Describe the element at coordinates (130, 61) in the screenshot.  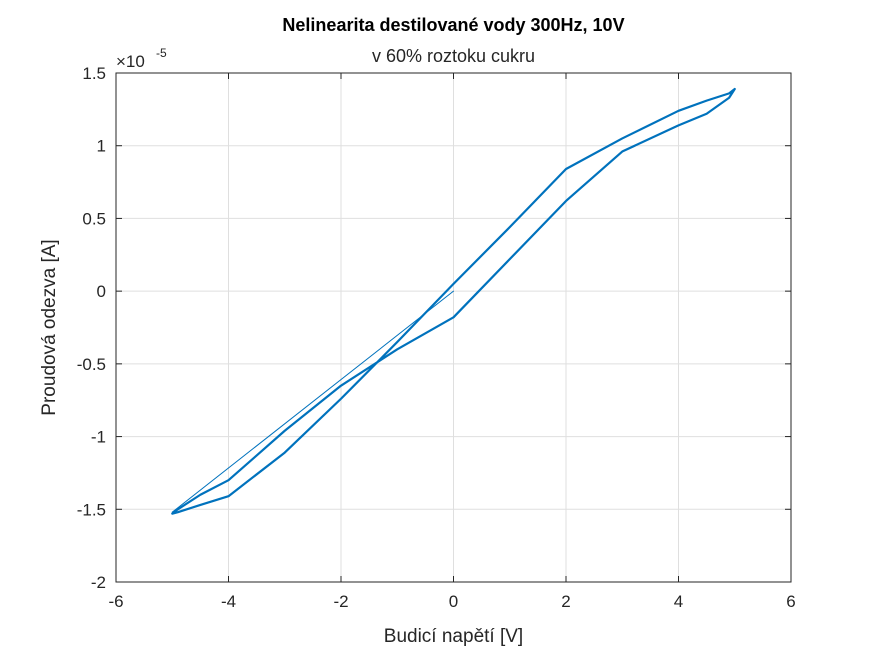
I see `y-axis-exponent-base: ×10` at that location.